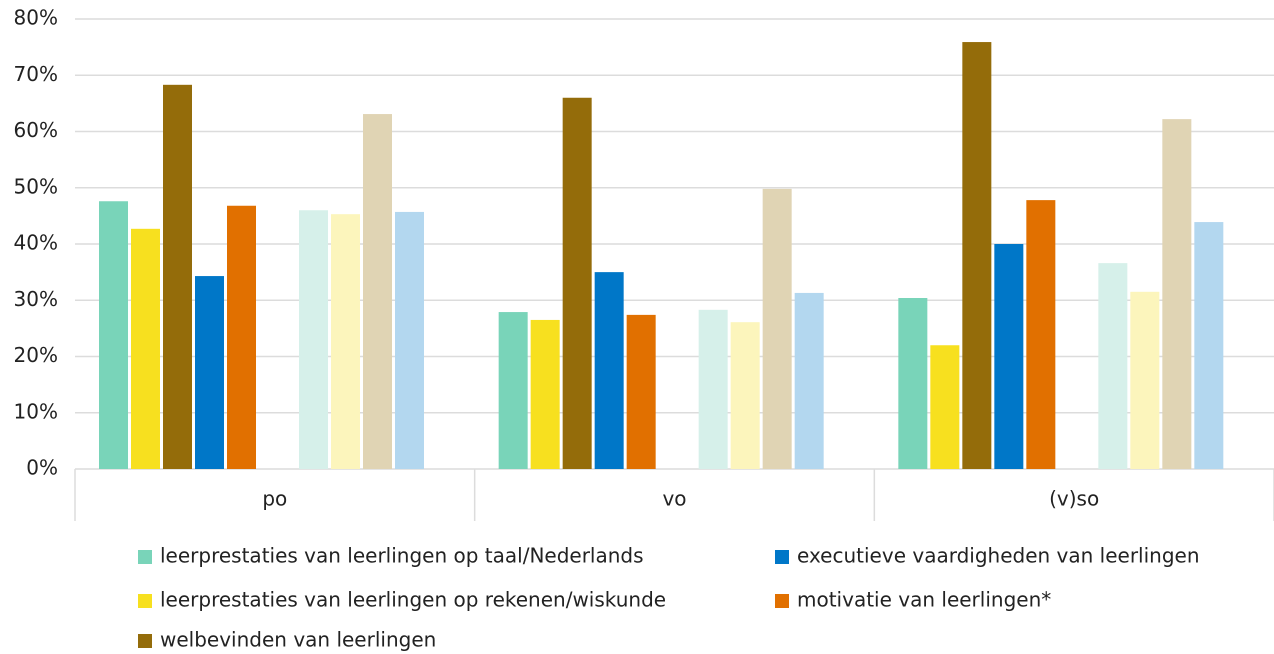 The image size is (1274, 654). What do you see at coordinates (274, 499) in the screenshot?
I see `x-tick-label: po` at bounding box center [274, 499].